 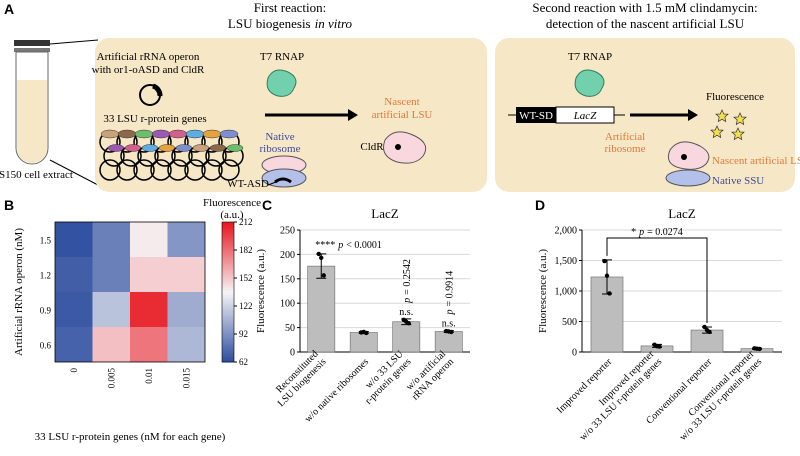 What do you see at coordinates (46, 241) in the screenshot?
I see `y-tick-label: 1.5` at bounding box center [46, 241].